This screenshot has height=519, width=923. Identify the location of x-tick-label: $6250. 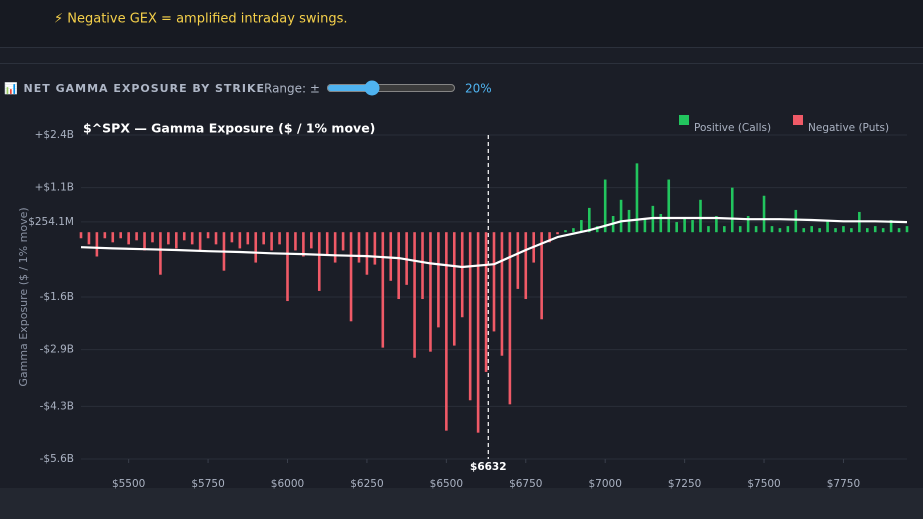
(366, 484).